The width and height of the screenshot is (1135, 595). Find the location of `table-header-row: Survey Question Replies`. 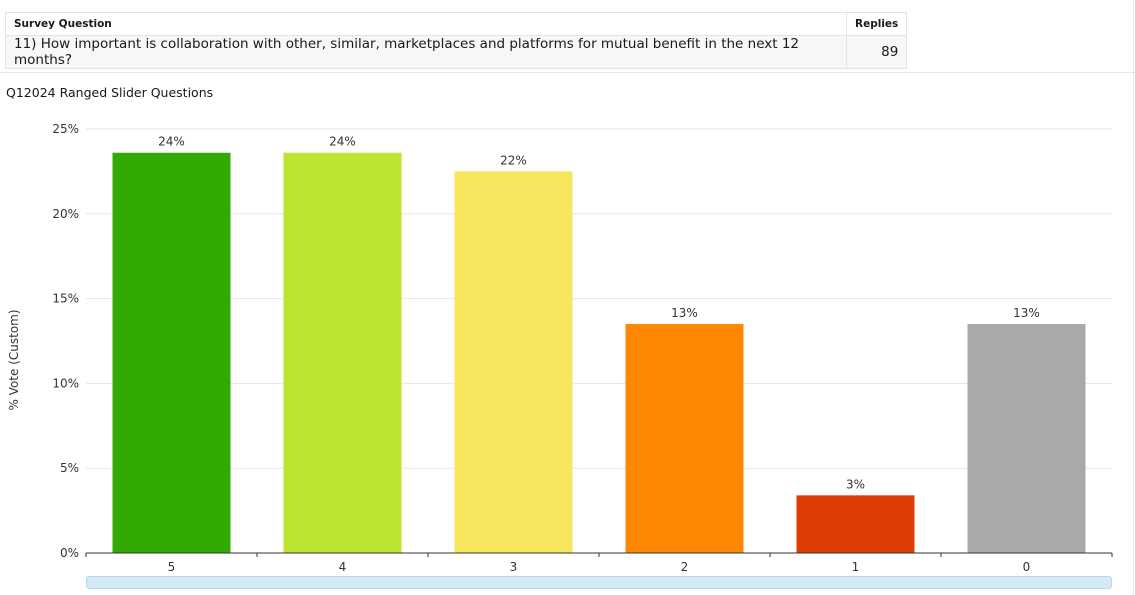

table-header-row: Survey Question Replies is located at coordinates (456, 24).